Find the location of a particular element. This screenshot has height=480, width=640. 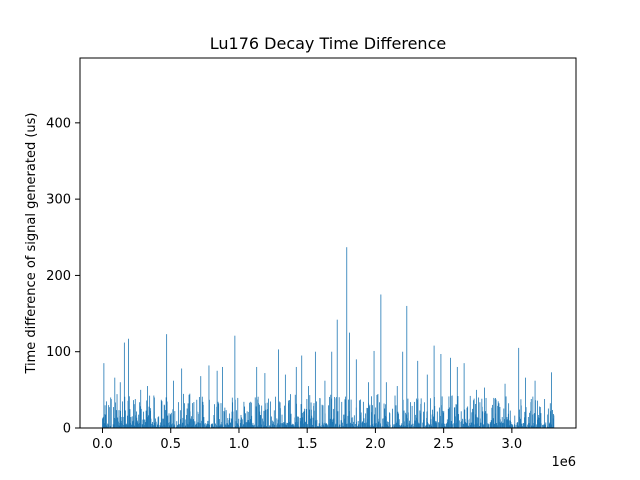

x-tick-label: 1.0 is located at coordinates (239, 444).